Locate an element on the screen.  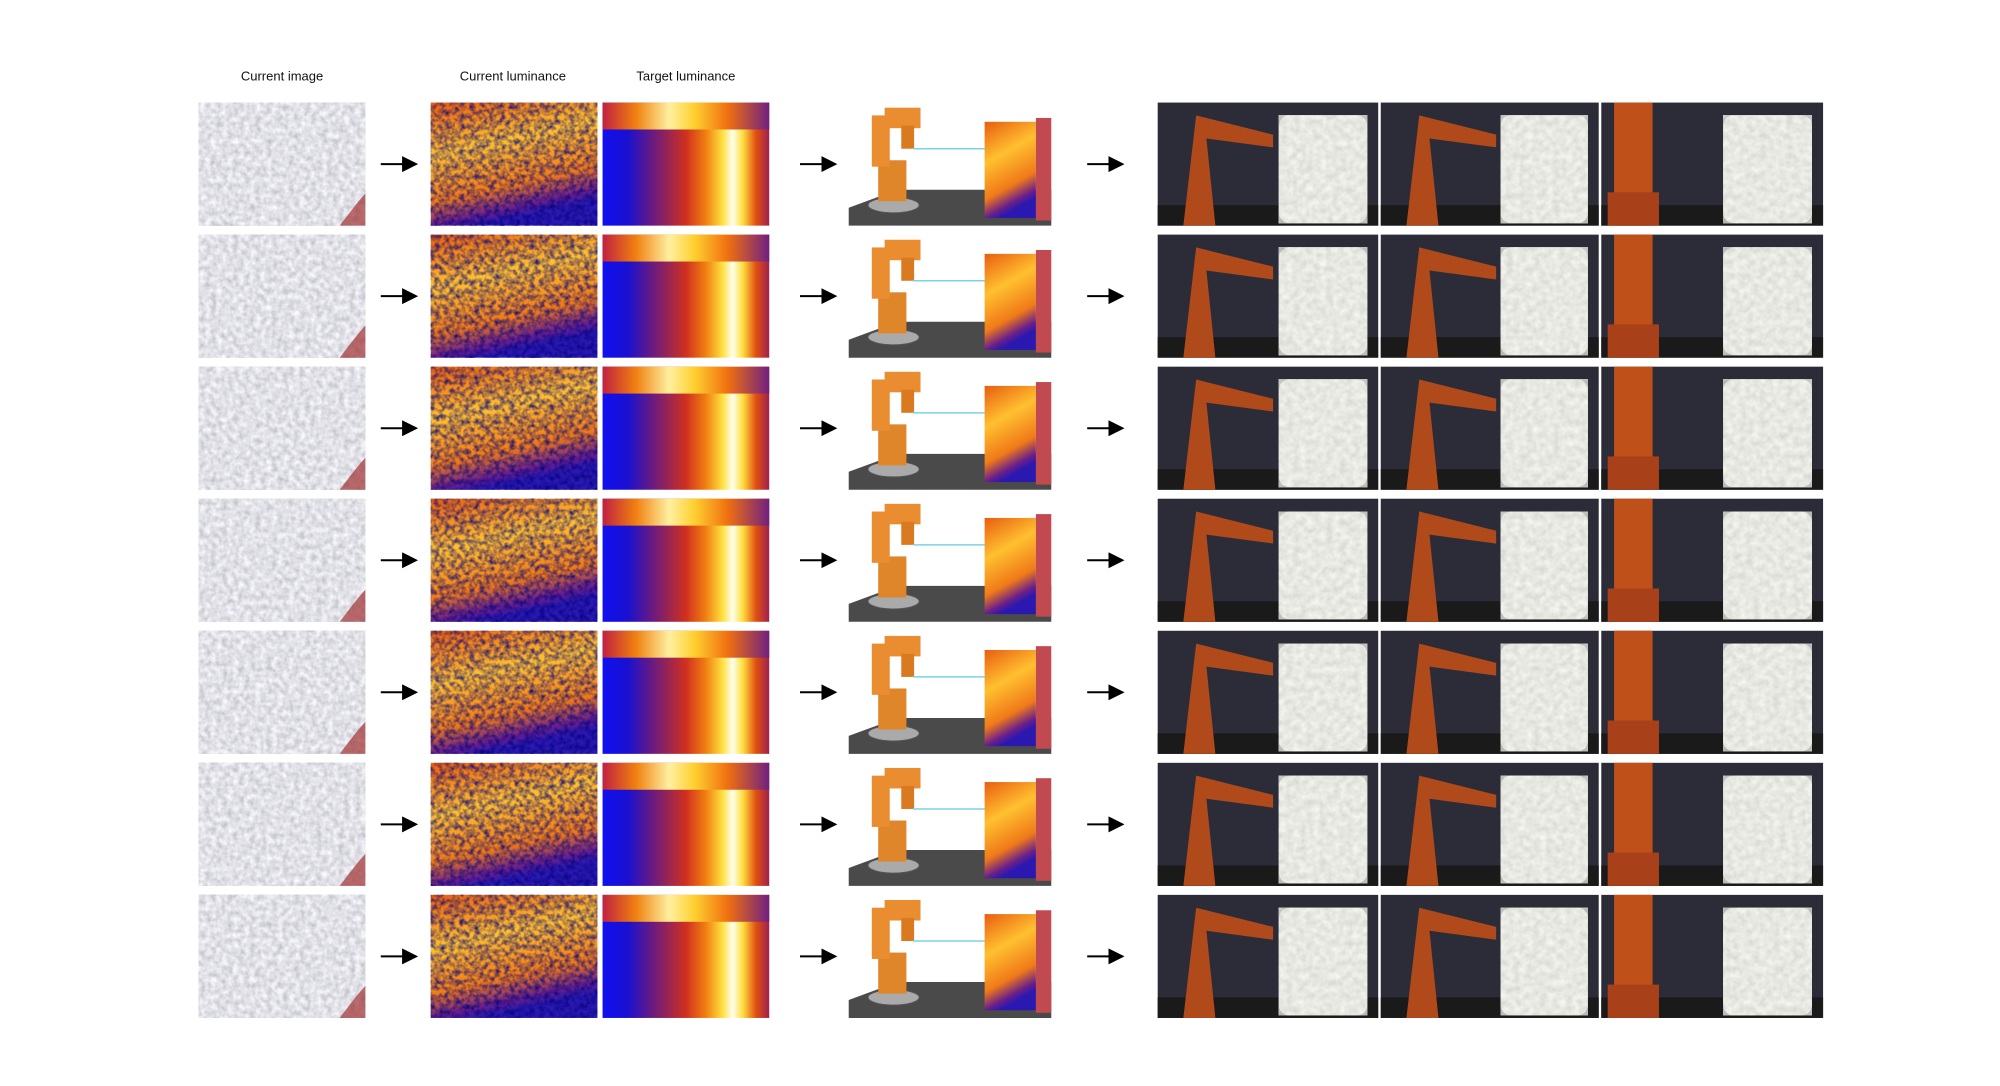
column-label: Target luminance is located at coordinates (685, 75).